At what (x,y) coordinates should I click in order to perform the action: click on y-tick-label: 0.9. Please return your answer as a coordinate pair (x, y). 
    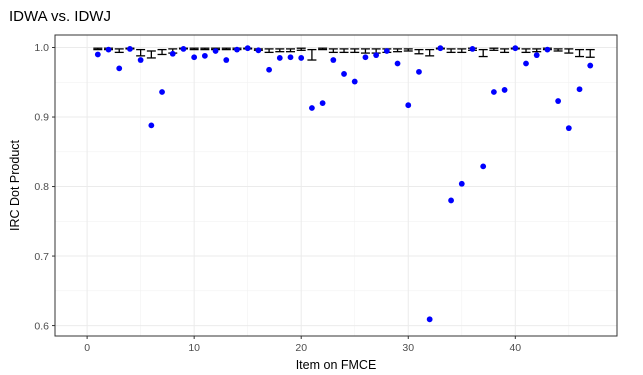
    Looking at the image, I should click on (41, 118).